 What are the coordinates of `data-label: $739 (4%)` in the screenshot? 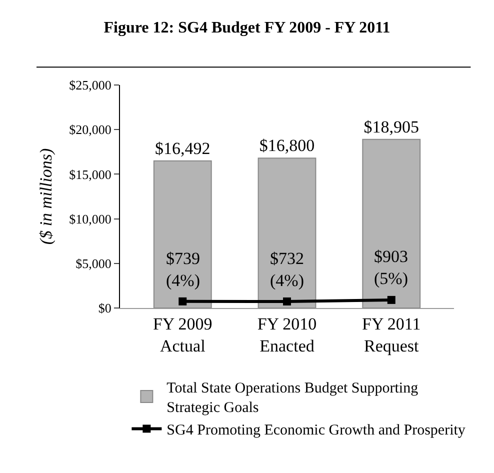 It's located at (183, 269).